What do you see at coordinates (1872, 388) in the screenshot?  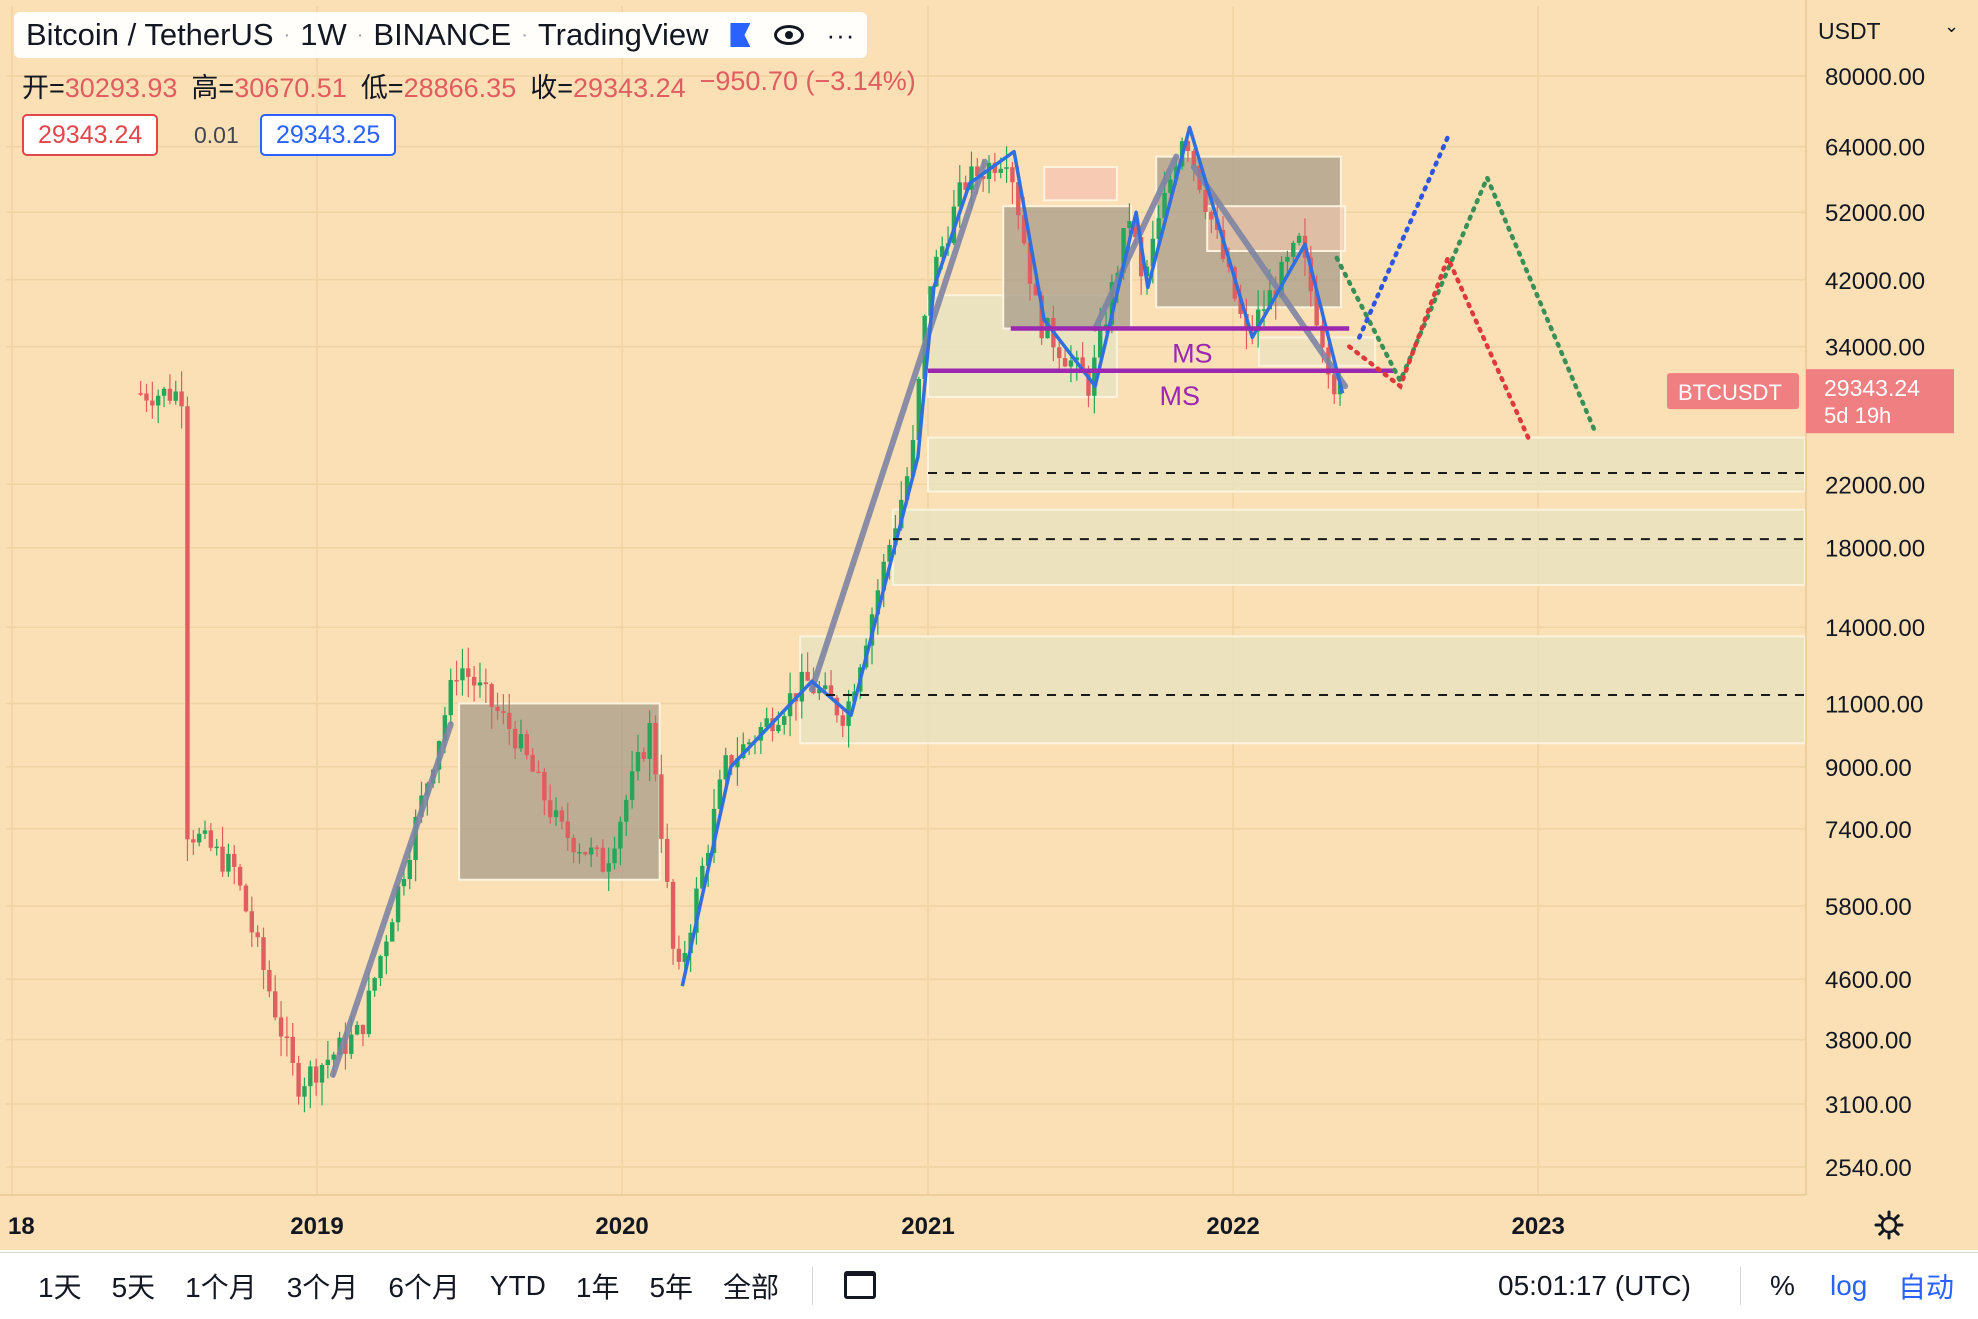 I see `last-price-label: 29343.24` at bounding box center [1872, 388].